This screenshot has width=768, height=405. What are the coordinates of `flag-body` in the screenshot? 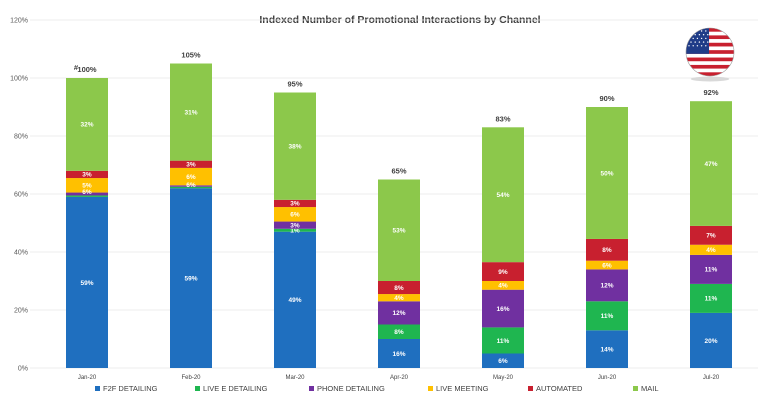 It's located at (710, 52).